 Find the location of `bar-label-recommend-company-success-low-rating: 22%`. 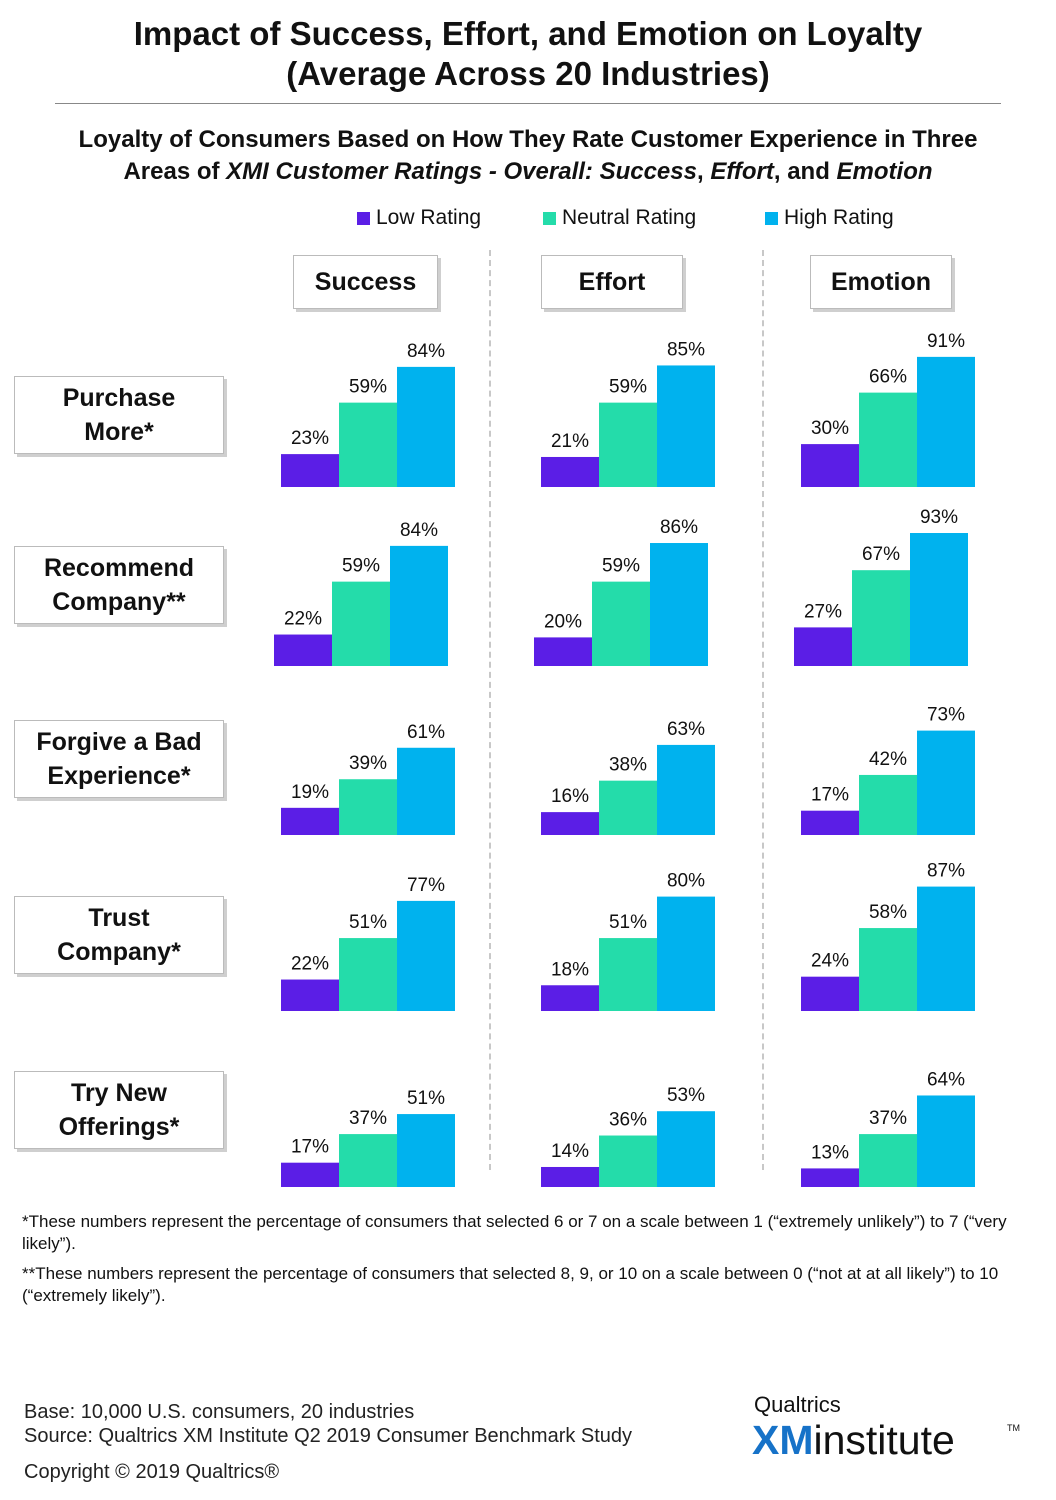

bar-label-recommend-company-success-low-rating: 22% is located at coordinates (303, 619).